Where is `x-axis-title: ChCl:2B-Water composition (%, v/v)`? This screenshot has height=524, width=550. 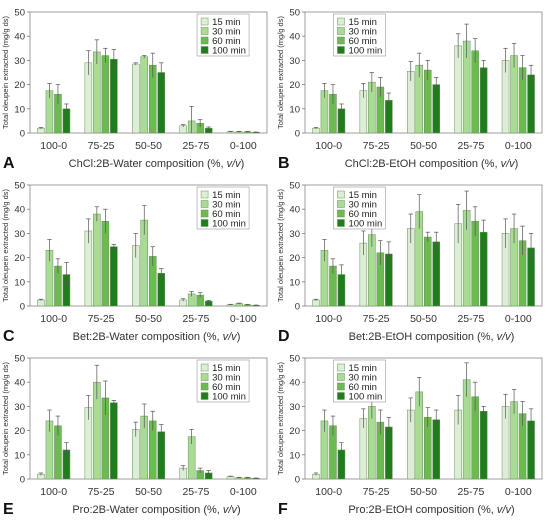
x-axis-title: ChCl:2B-Water composition (%, v/v) is located at coordinates (157, 164).